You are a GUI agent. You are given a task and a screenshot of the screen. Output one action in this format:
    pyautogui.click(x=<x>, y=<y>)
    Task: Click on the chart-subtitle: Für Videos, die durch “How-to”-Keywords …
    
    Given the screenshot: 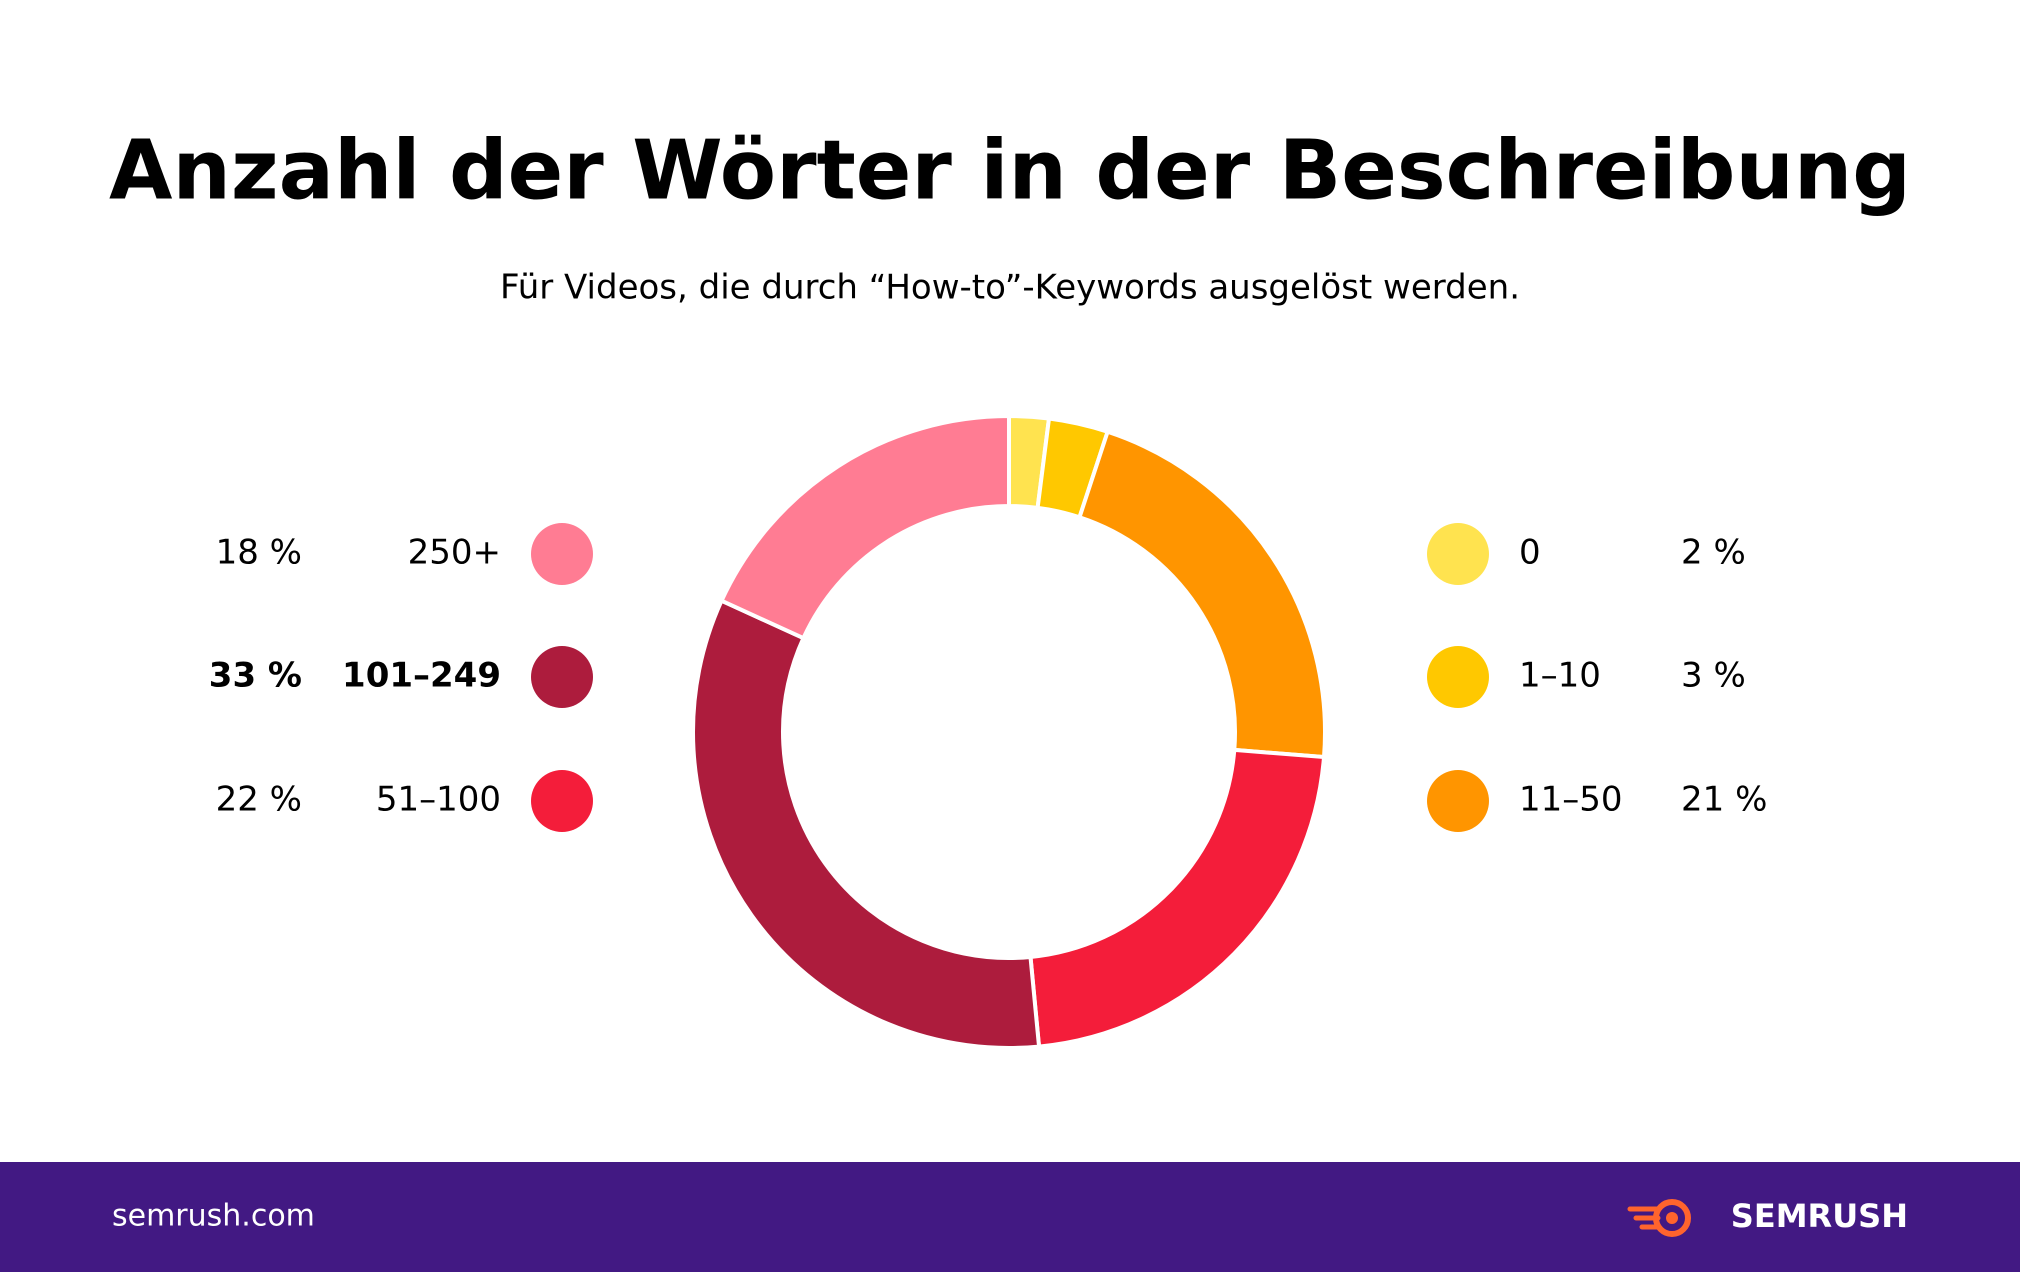 What is the action you would take?
    pyautogui.click(x=1010, y=288)
    